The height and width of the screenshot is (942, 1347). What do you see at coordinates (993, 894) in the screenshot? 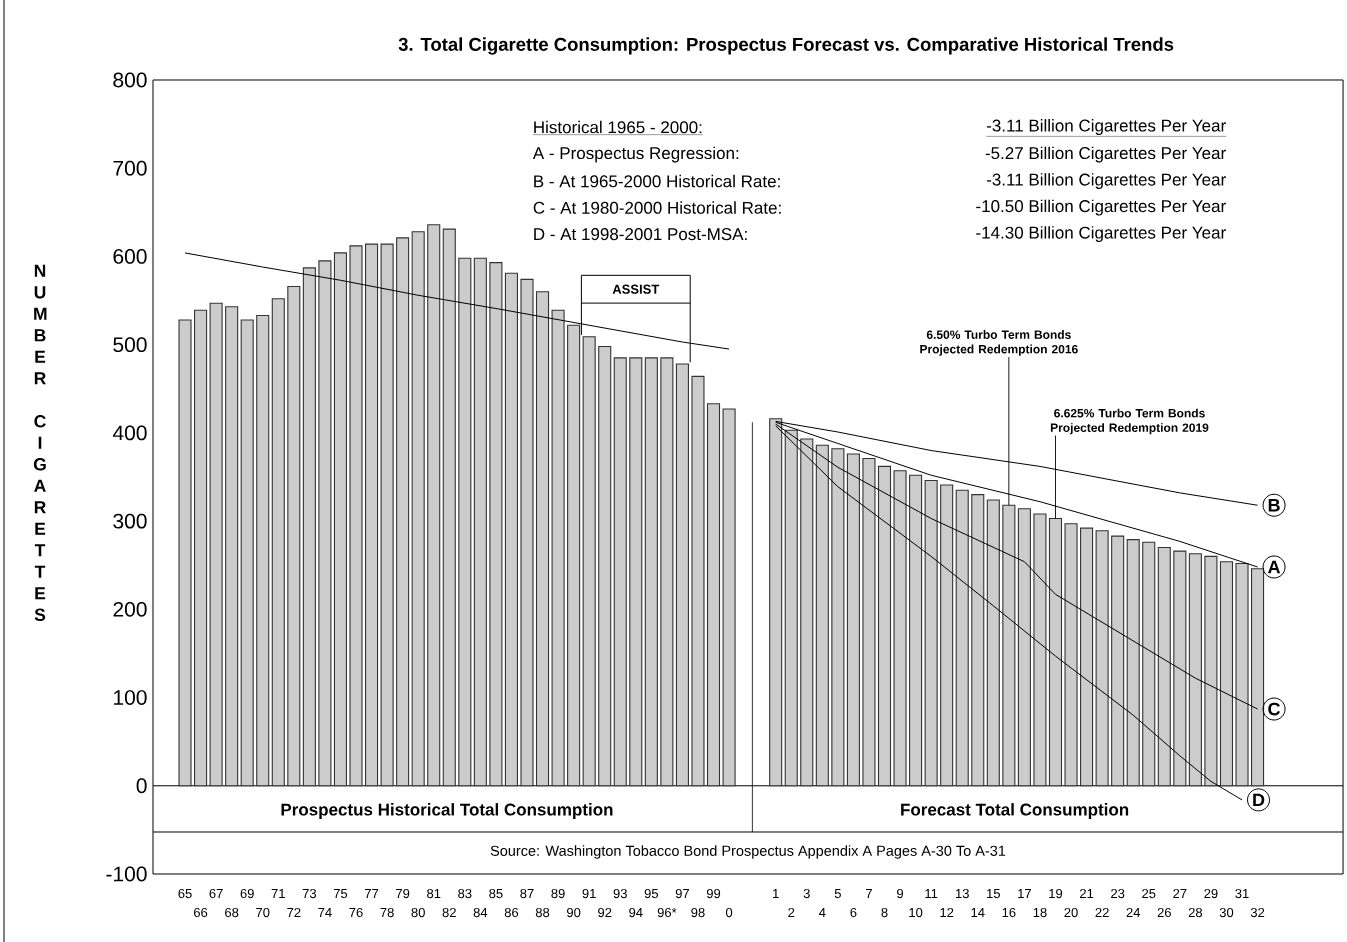
I see `x-tick-label: 15` at bounding box center [993, 894].